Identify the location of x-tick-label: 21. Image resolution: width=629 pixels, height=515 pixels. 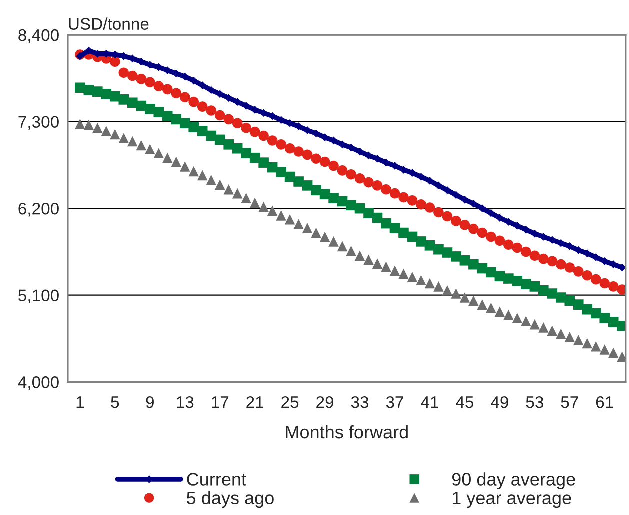
(255, 402).